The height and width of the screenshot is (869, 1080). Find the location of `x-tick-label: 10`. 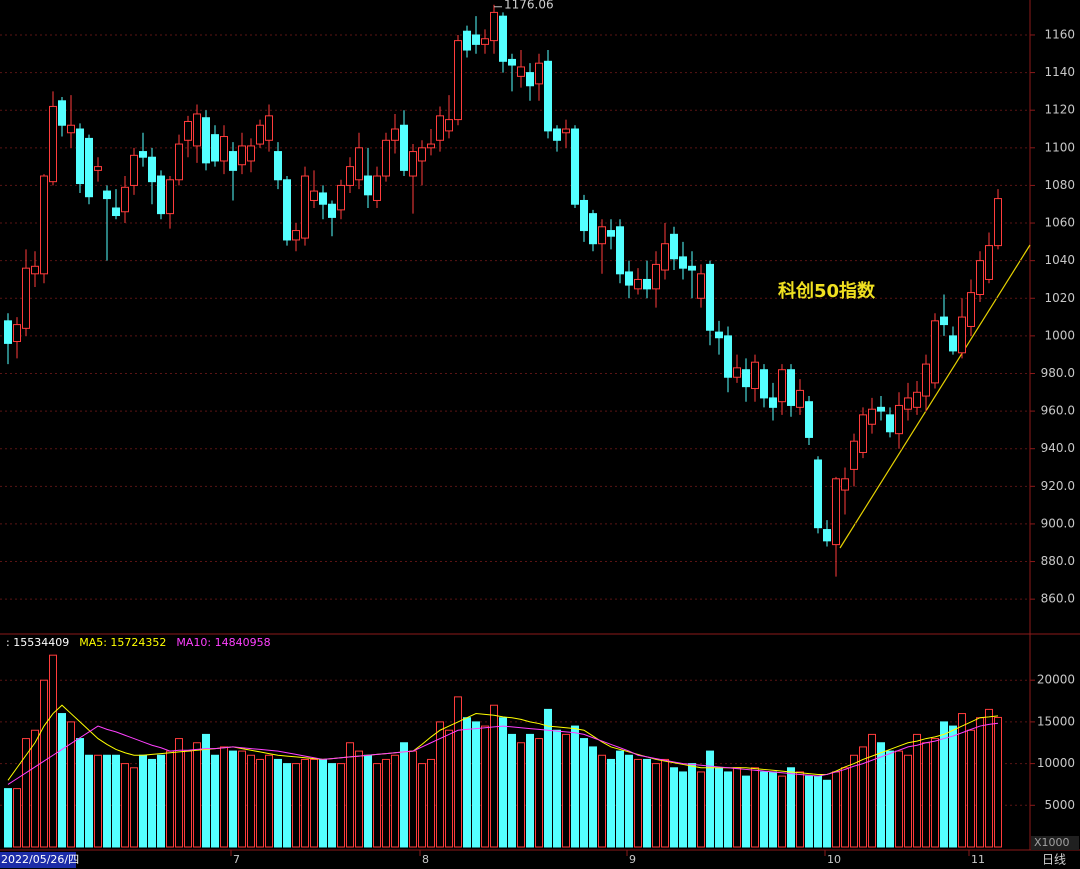

x-tick-label: 10 is located at coordinates (834, 859).